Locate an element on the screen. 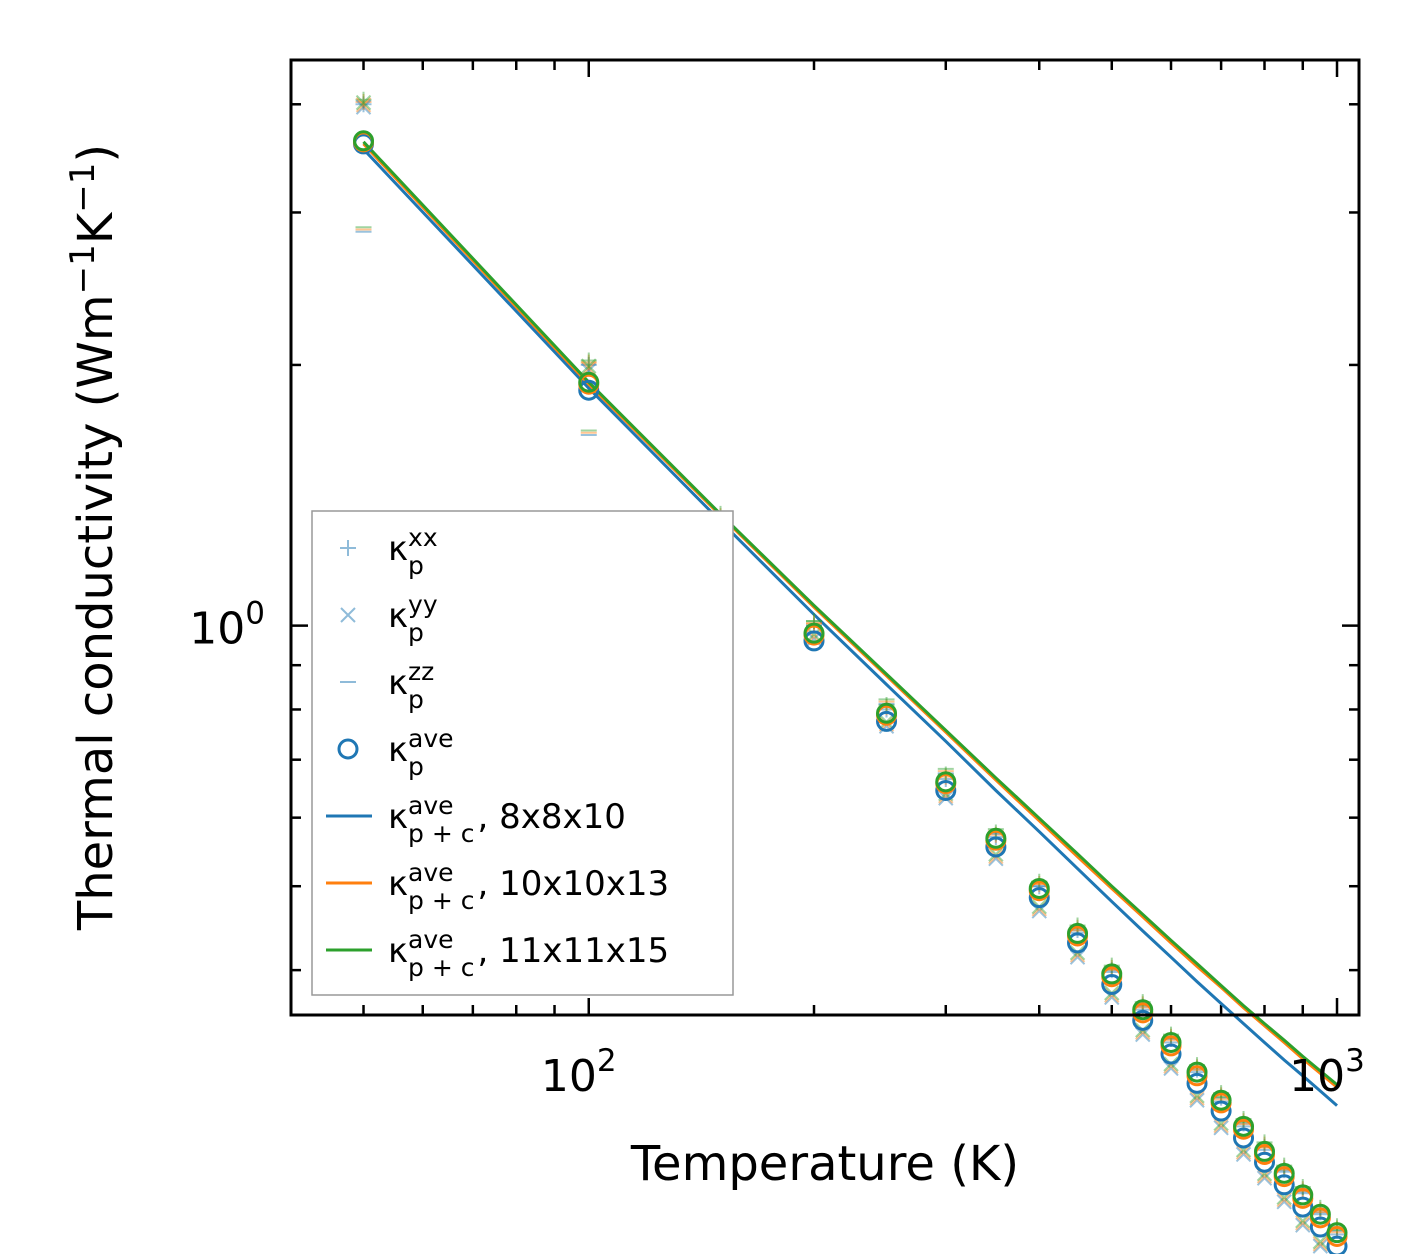  legend-box is located at coordinates (522, 753).